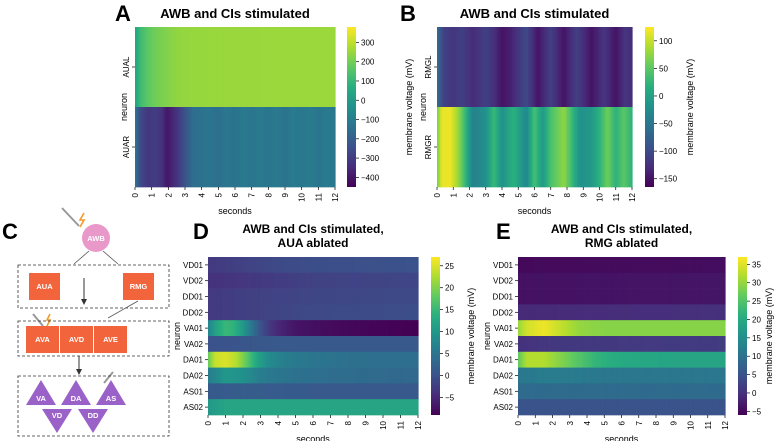 This screenshot has width=777, height=441. What do you see at coordinates (453, 194) in the screenshot?
I see `x-tick-label: 1` at bounding box center [453, 194].